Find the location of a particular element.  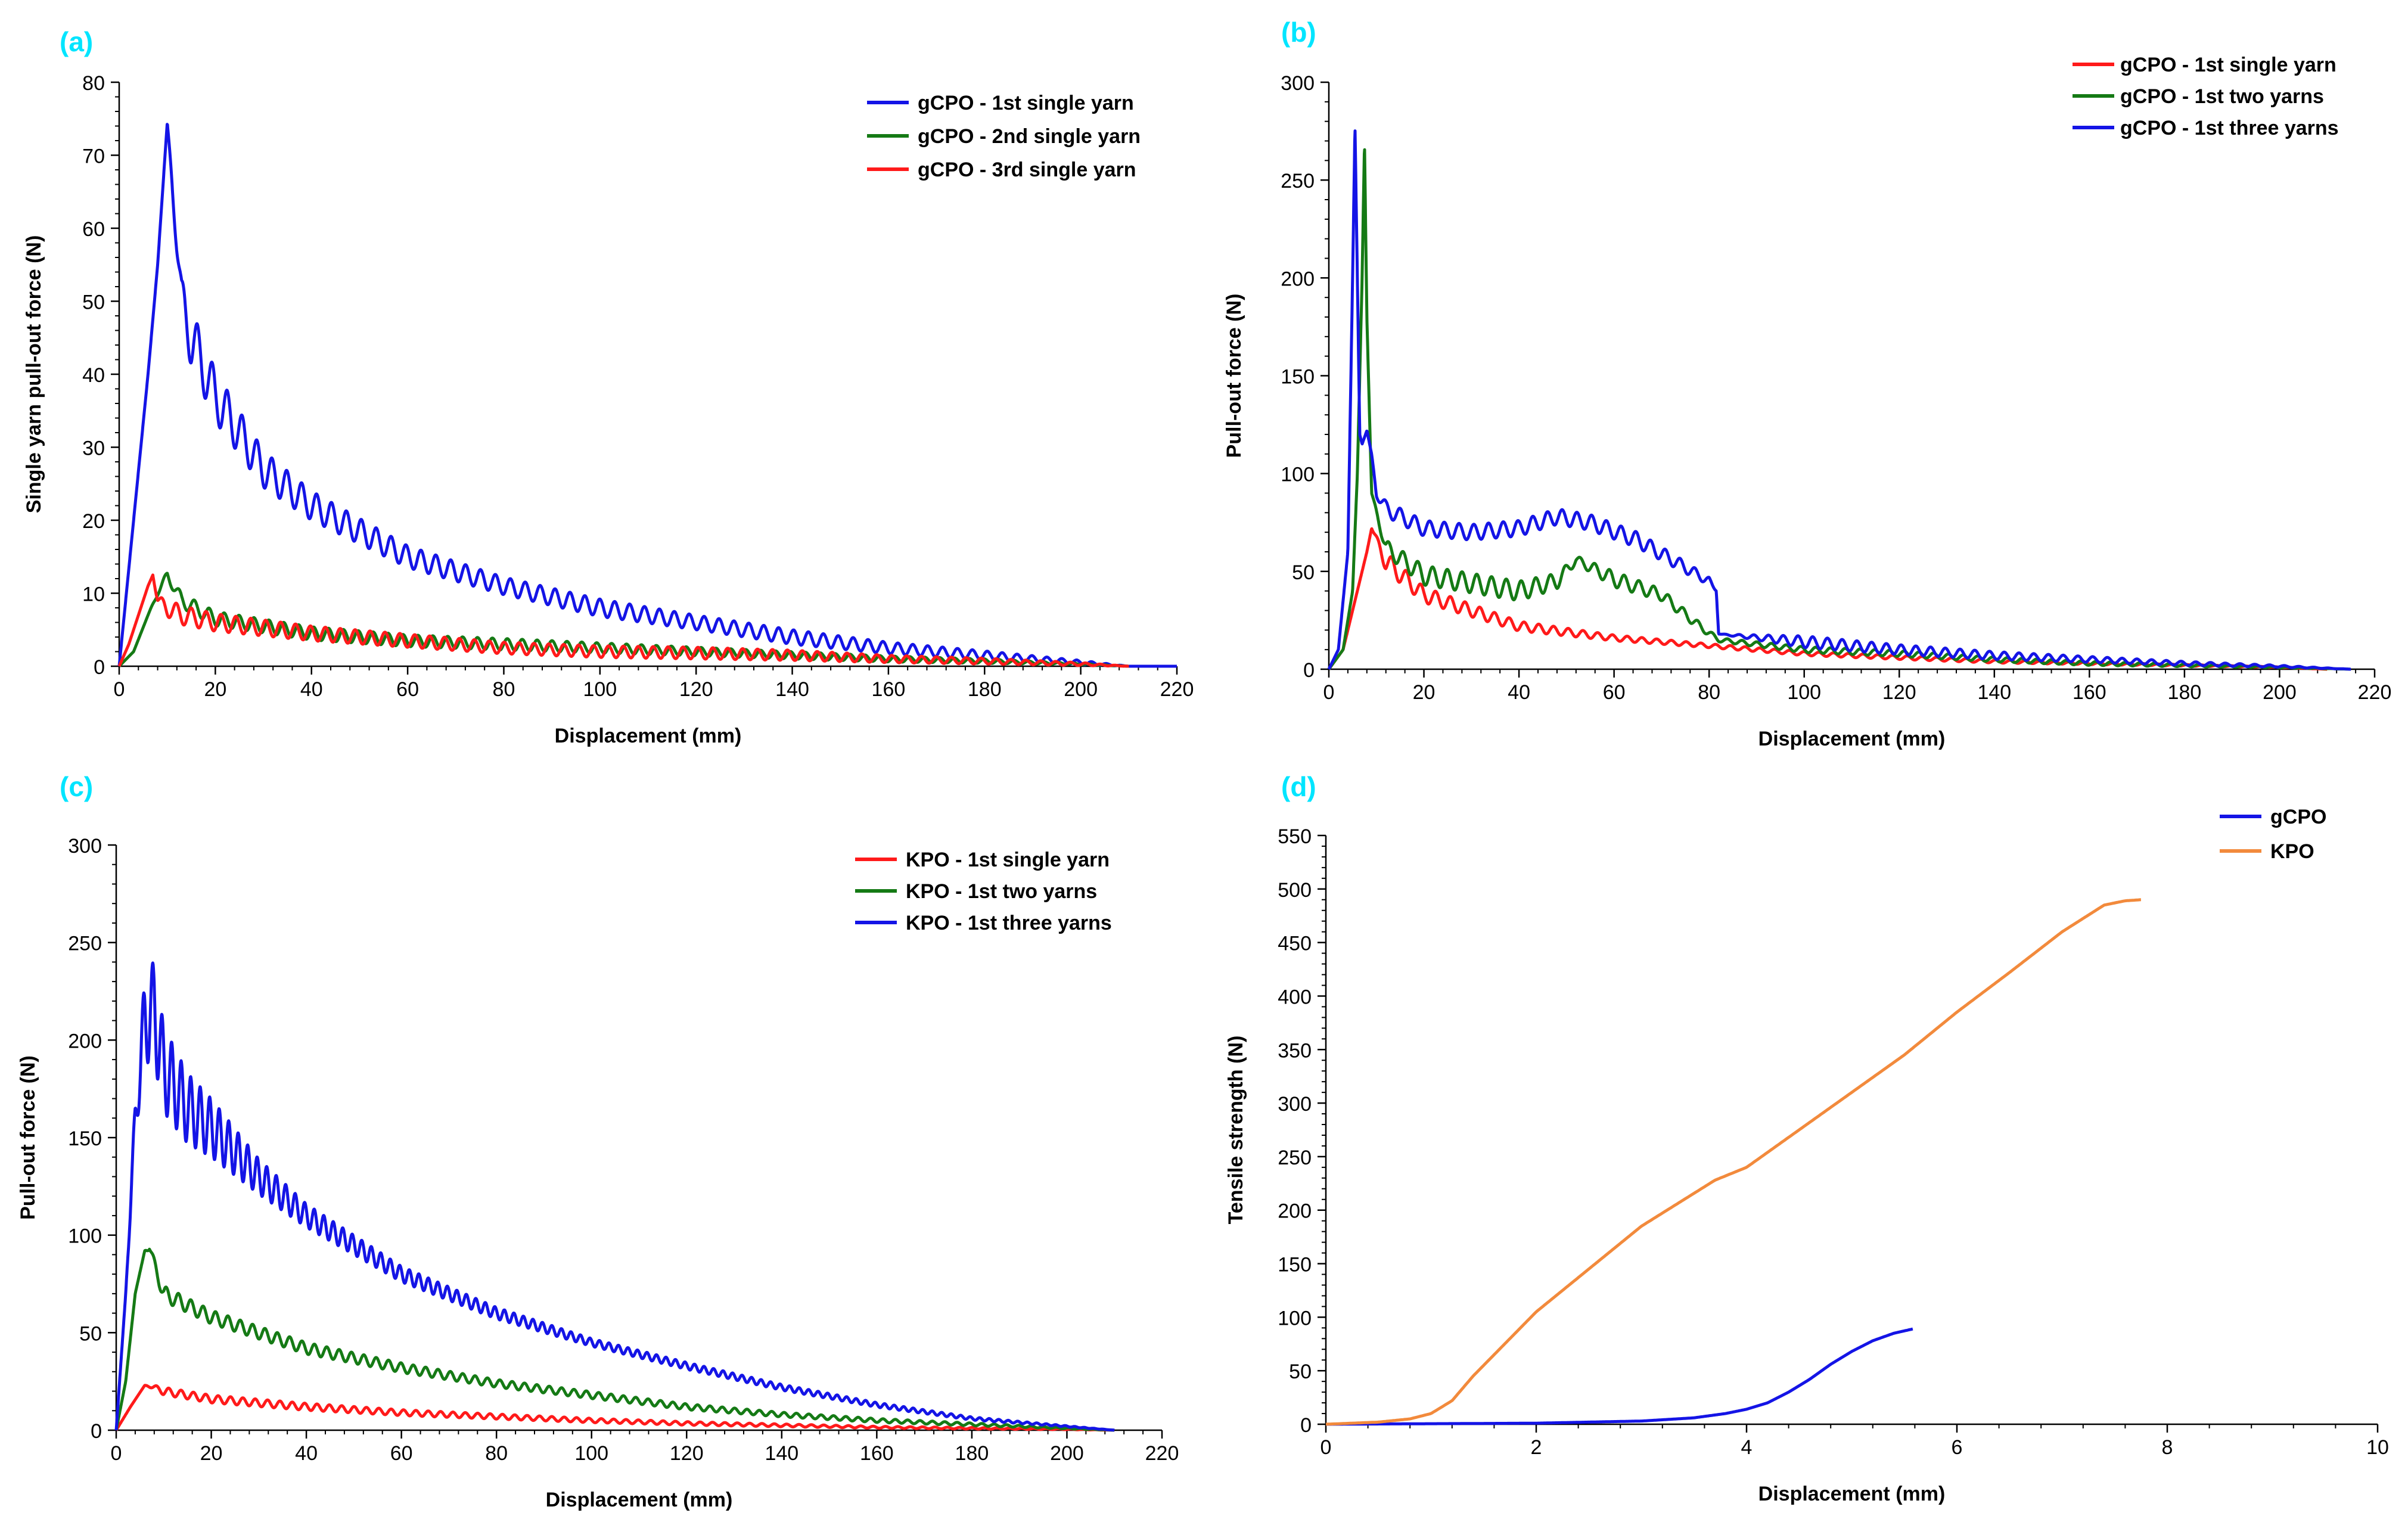

legend-label: gCPO - 2nd single yarn is located at coordinates (1029, 136).